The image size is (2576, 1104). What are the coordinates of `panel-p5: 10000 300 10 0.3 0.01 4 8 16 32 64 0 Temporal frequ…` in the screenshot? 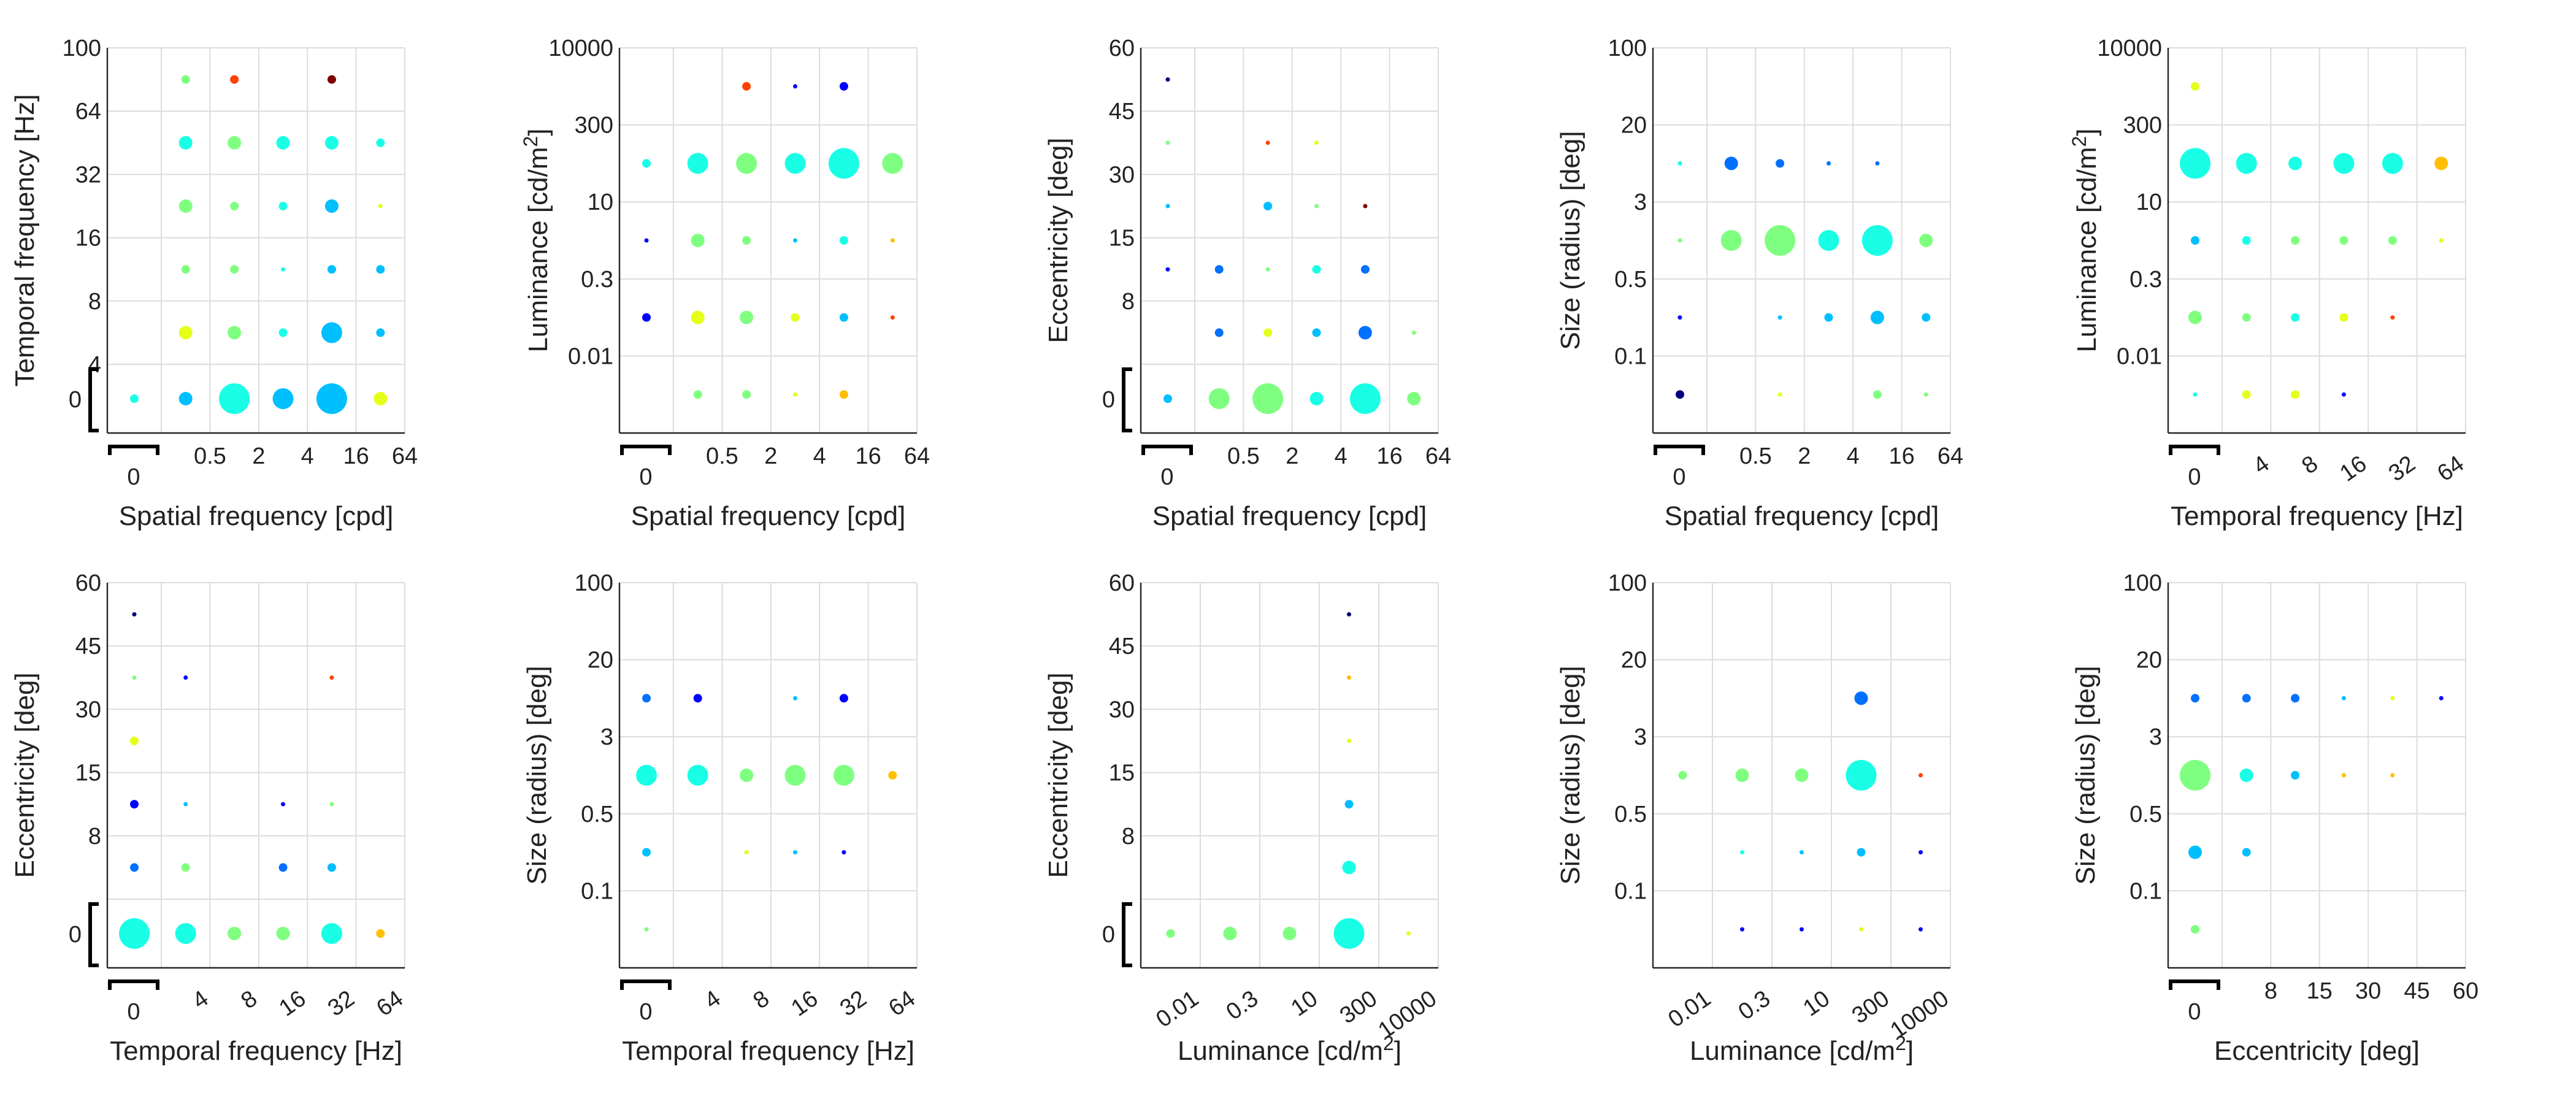 It's located at (2268, 283).